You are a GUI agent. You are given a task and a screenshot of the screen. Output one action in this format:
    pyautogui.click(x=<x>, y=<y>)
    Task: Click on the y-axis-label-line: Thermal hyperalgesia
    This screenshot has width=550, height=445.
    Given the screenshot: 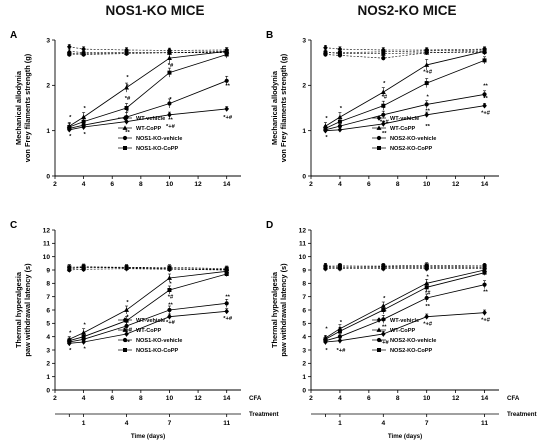 What is the action you would take?
    pyautogui.click(x=274, y=309)
    